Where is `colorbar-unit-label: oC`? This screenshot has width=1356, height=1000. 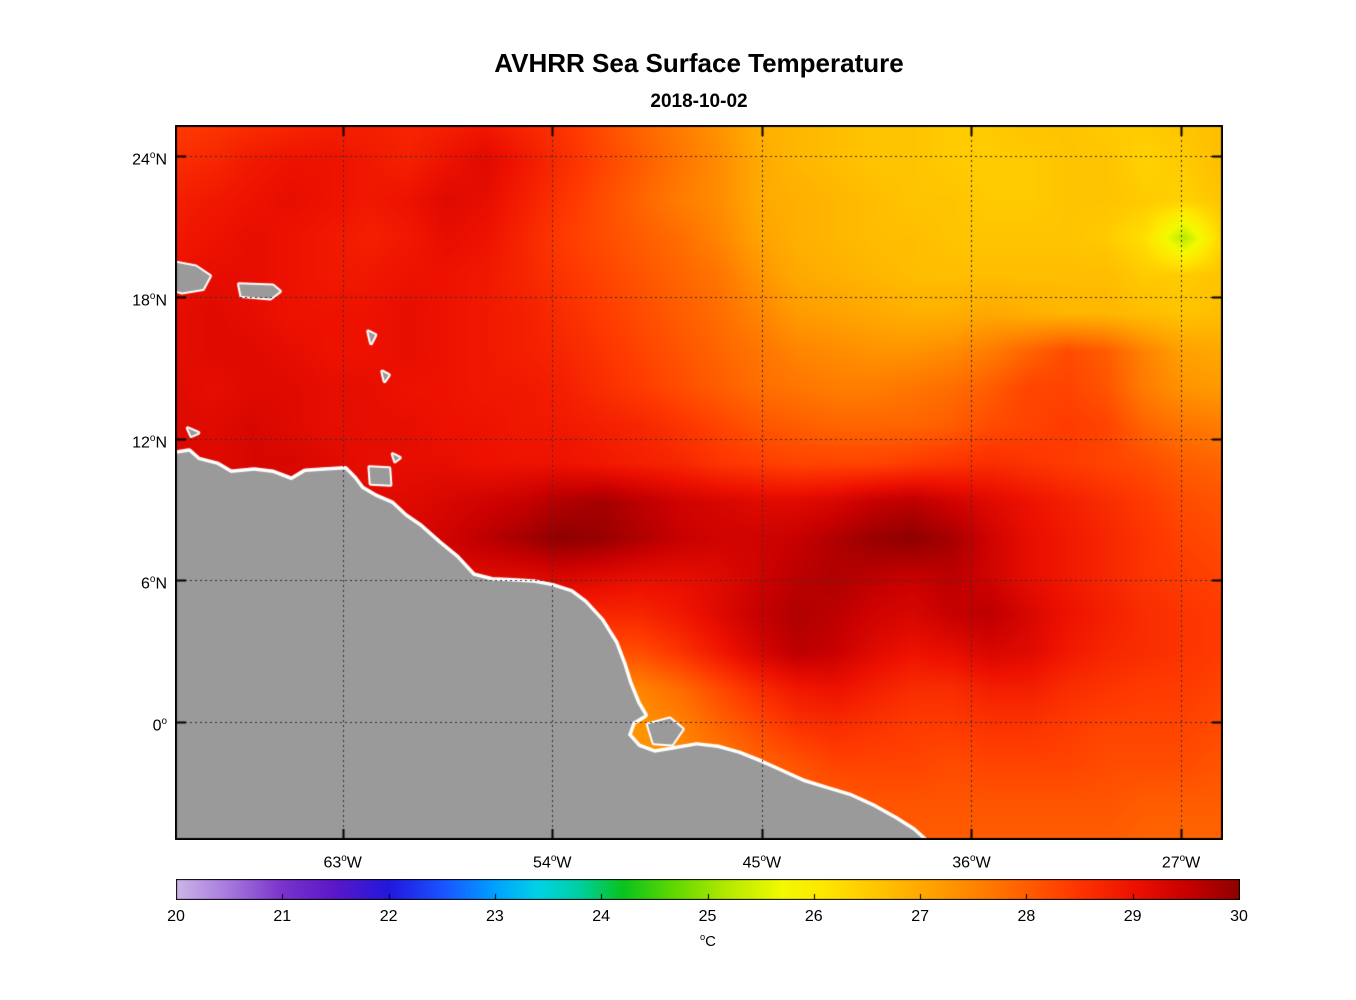
colorbar-unit-label: oC is located at coordinates (707, 941).